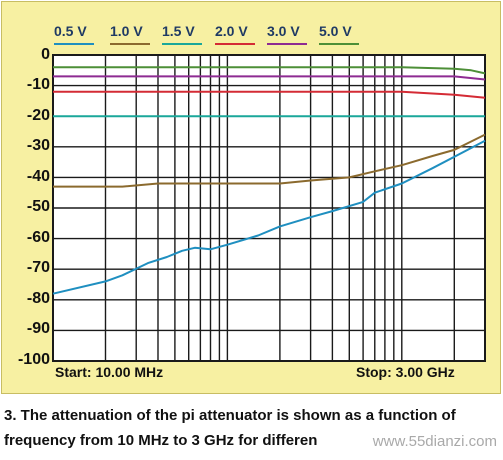  Describe the element at coordinates (38, 298) in the screenshot. I see `y-tick-label: -80` at that location.